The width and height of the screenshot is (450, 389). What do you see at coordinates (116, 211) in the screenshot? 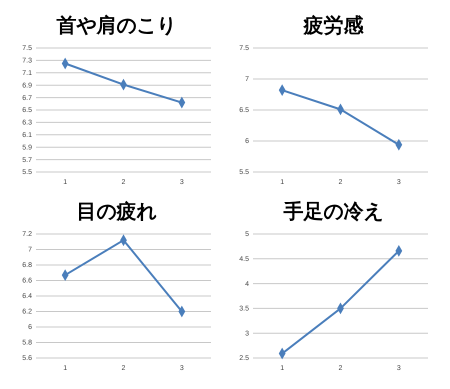
I see `chart-title: 目の疲れ` at bounding box center [116, 211].